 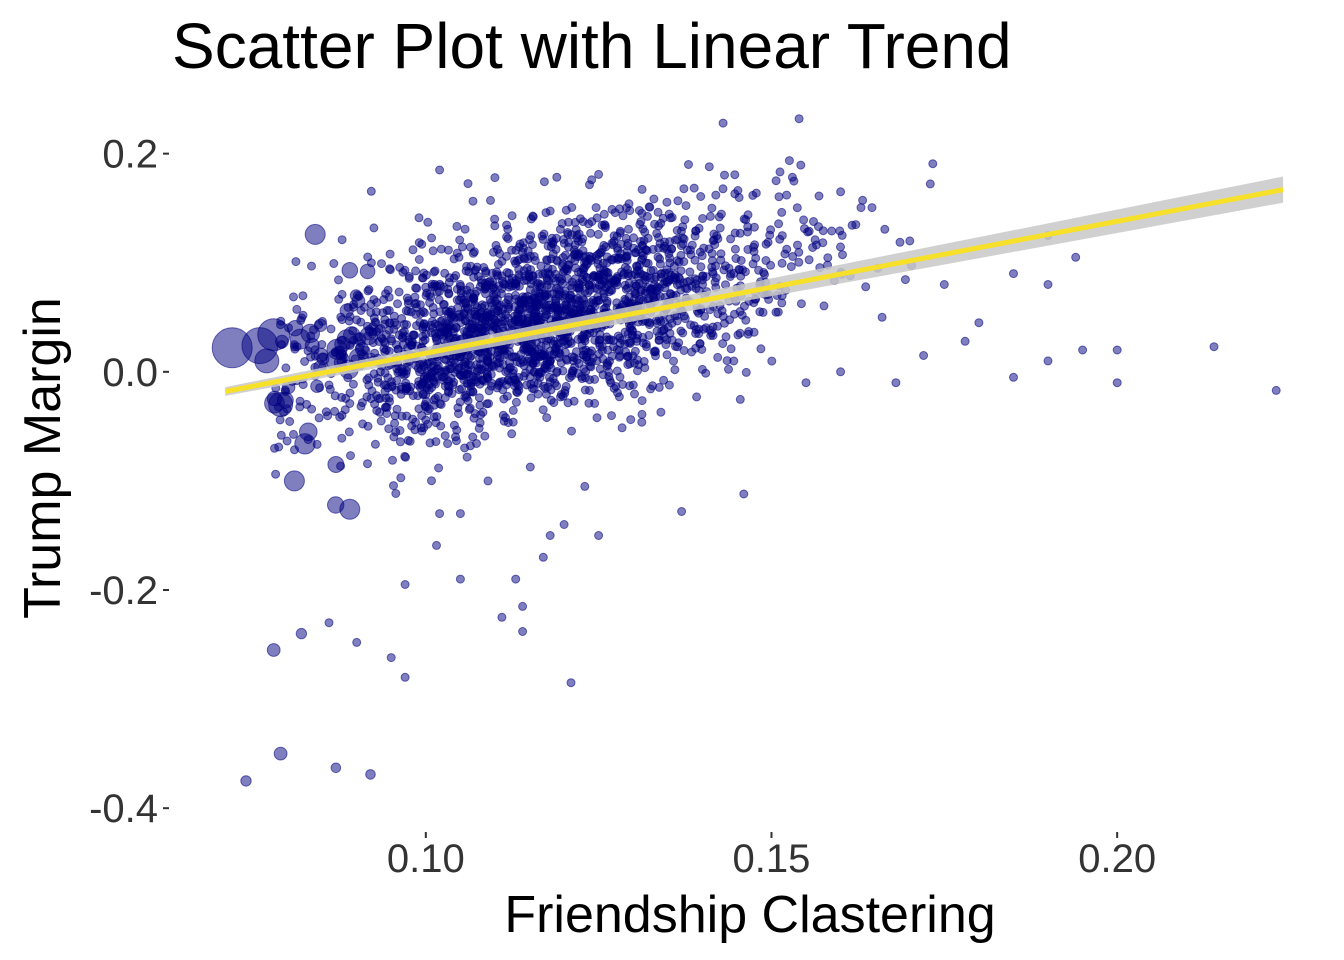 What do you see at coordinates (771, 856) in the screenshot?
I see `x-axis: 0.10 0.15 0.20` at bounding box center [771, 856].